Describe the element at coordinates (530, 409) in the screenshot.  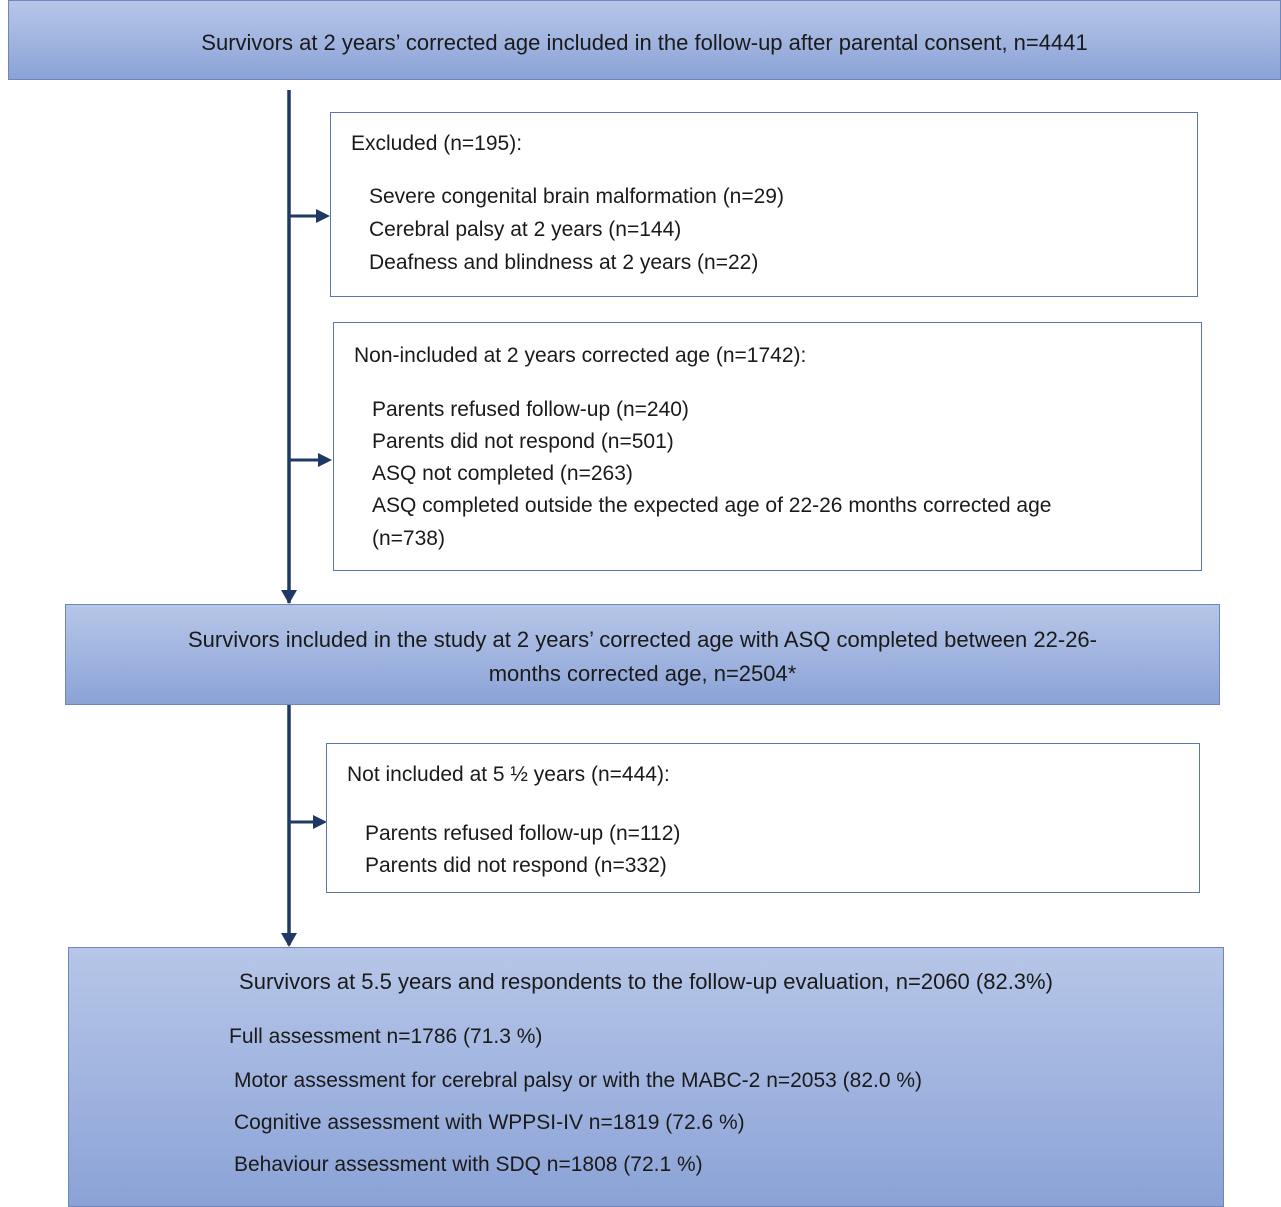
I see `non-included-item: Parents refused follow-up (n=240)` at that location.